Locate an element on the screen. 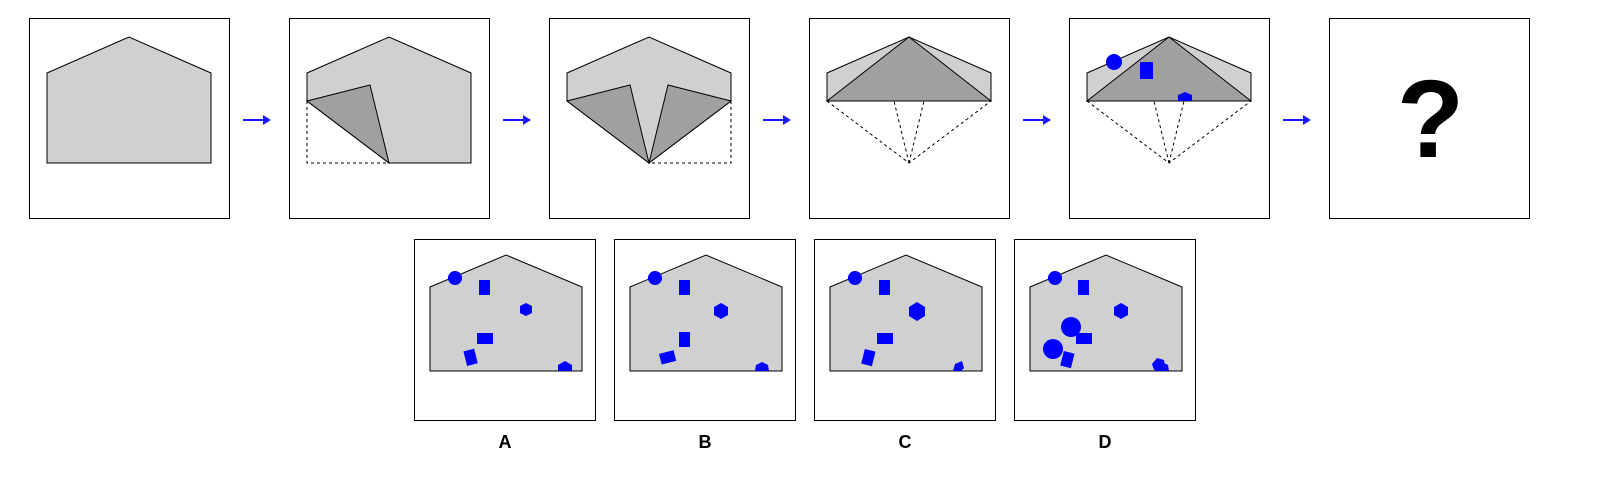 The width and height of the screenshot is (1610, 490). option-c-card is located at coordinates (905, 330).